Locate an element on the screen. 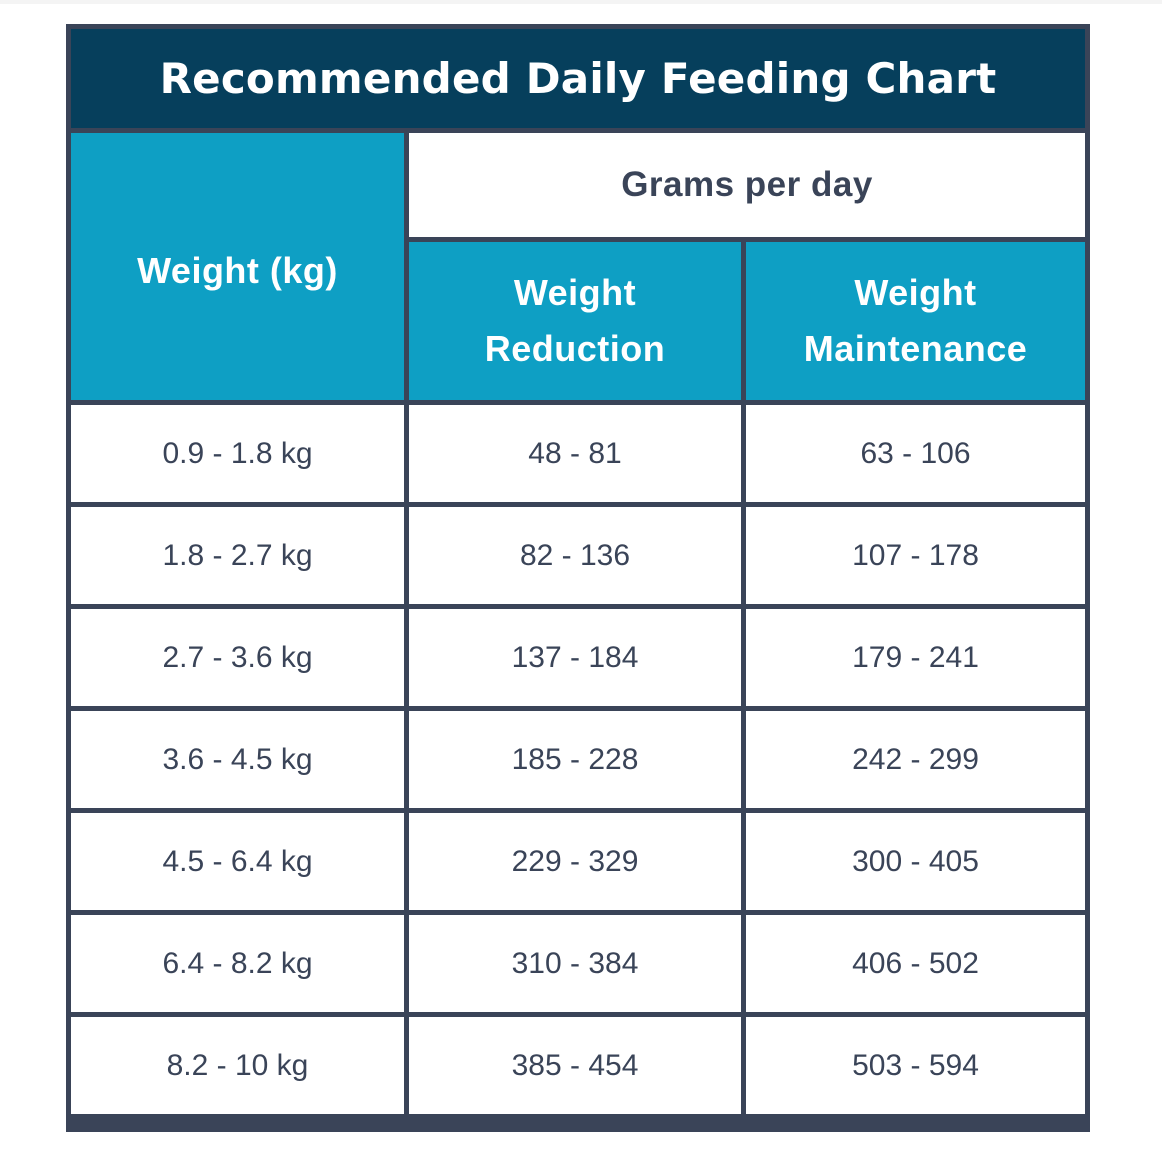  top-divider is located at coordinates (581, 2).